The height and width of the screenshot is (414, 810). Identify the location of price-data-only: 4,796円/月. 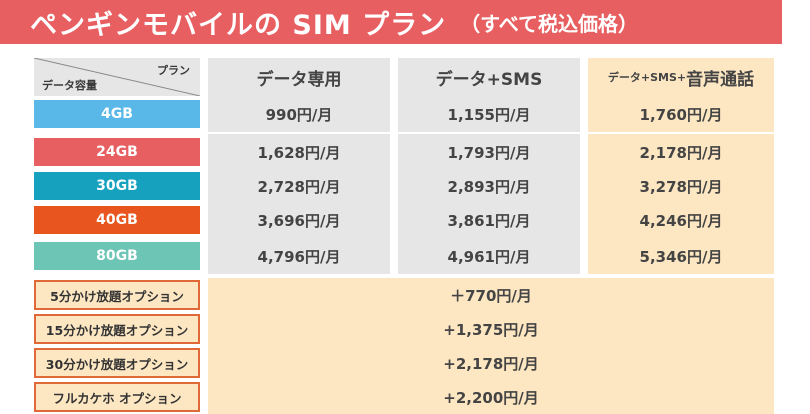
(299, 256).